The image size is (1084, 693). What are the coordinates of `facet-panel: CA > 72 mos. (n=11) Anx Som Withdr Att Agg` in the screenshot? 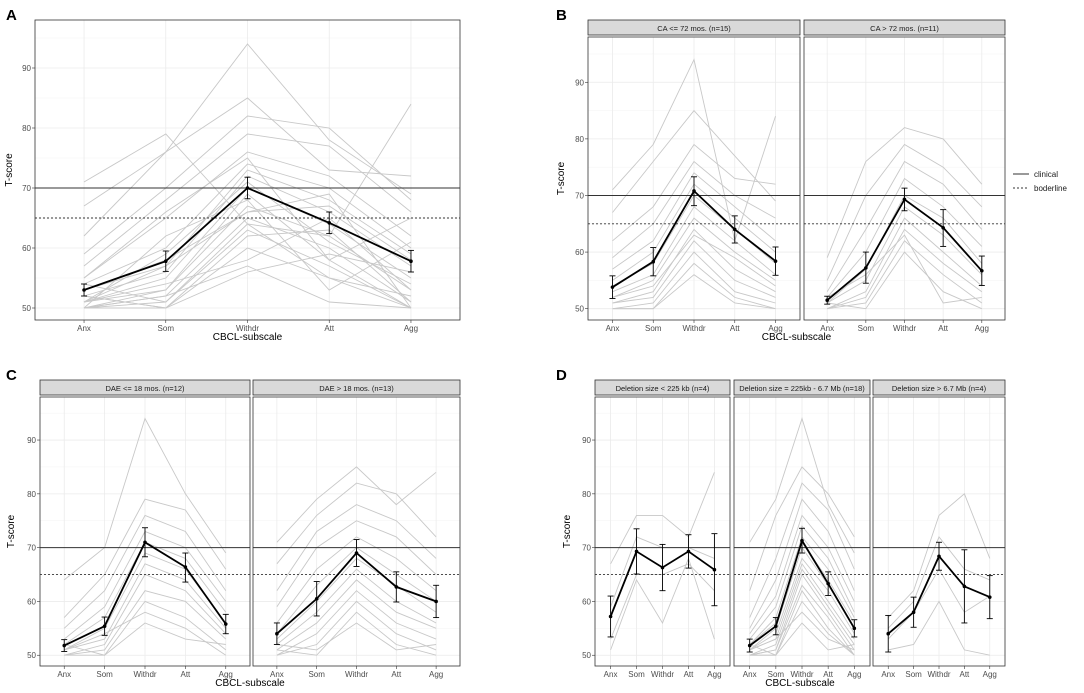 It's located at (904, 176).